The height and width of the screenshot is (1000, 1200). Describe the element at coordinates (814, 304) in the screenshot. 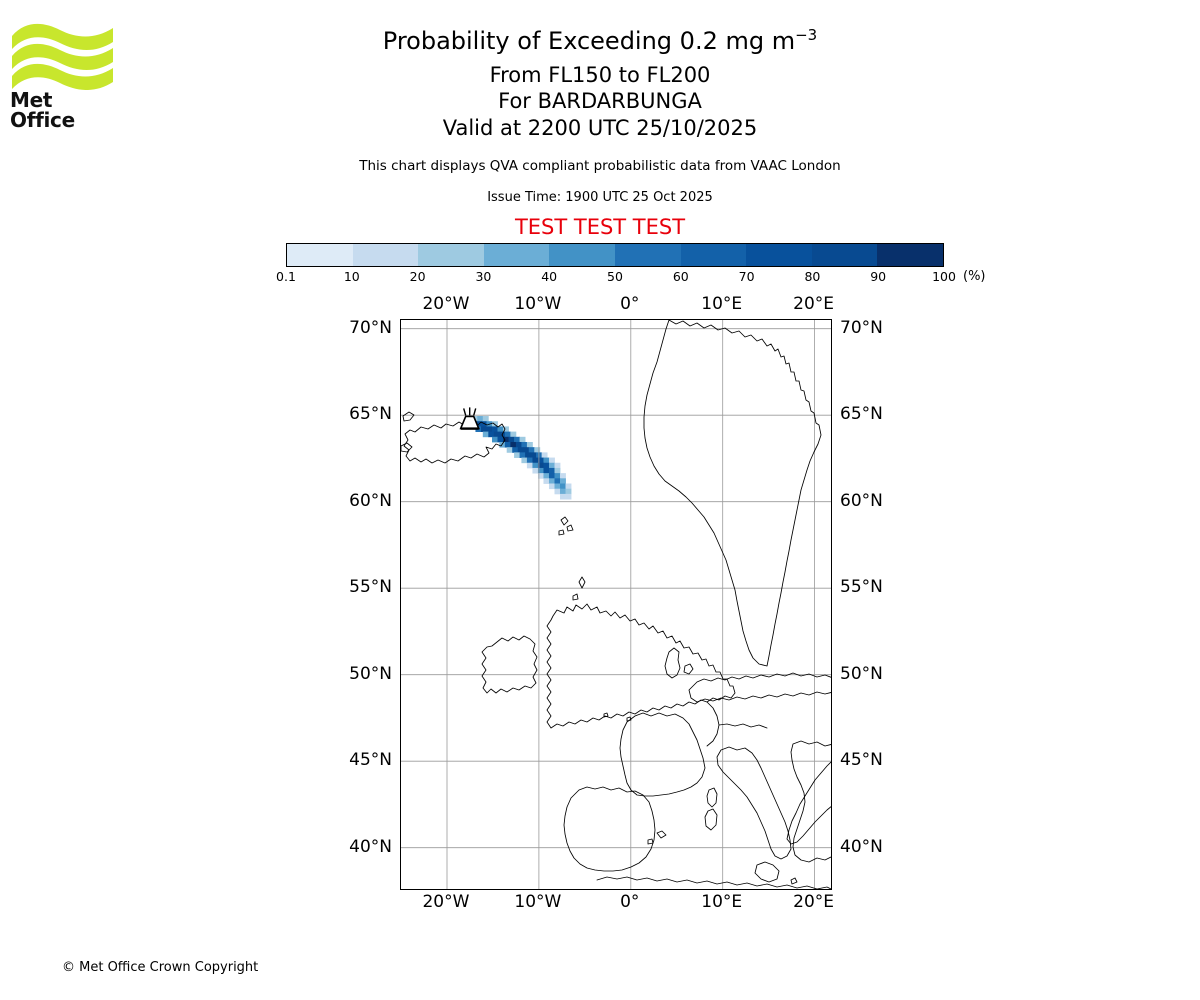

I see `lon-label-top-4: 20°E` at that location.